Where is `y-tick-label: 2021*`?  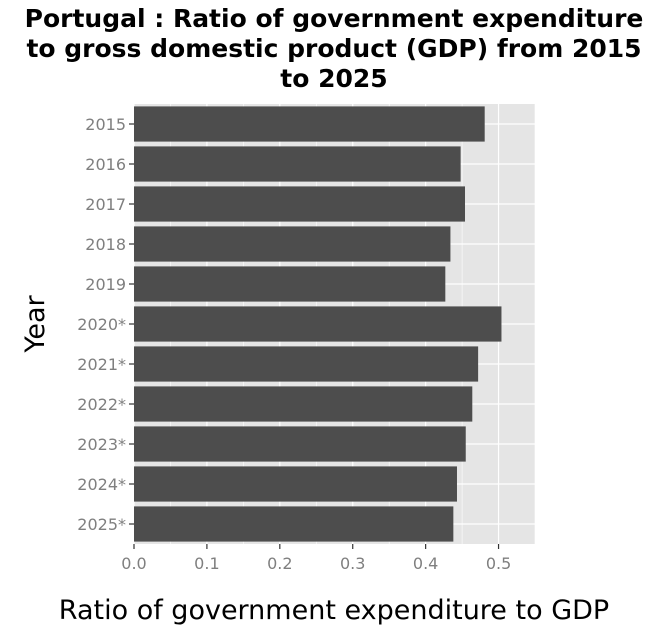 y-tick-label: 2021* is located at coordinates (101, 364).